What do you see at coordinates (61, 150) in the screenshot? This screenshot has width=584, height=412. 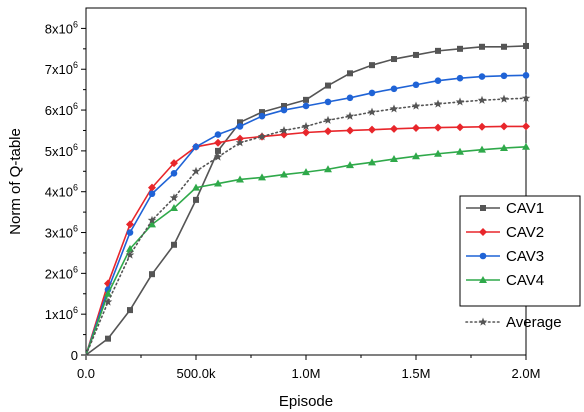 I see `y-tick-label: 5x10⁶` at bounding box center [61, 150].